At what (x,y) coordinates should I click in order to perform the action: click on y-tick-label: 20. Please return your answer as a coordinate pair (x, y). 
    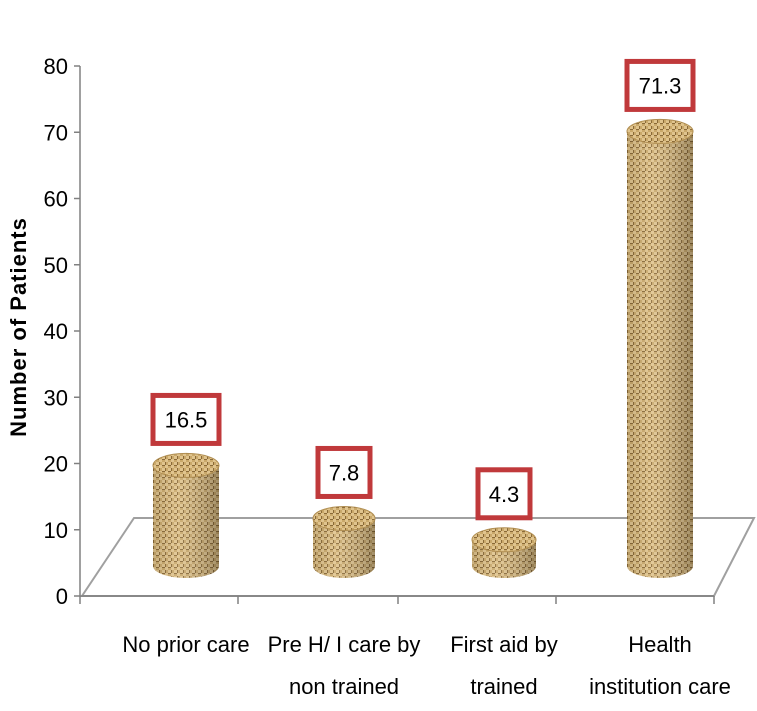
    Looking at the image, I should click on (56, 464).